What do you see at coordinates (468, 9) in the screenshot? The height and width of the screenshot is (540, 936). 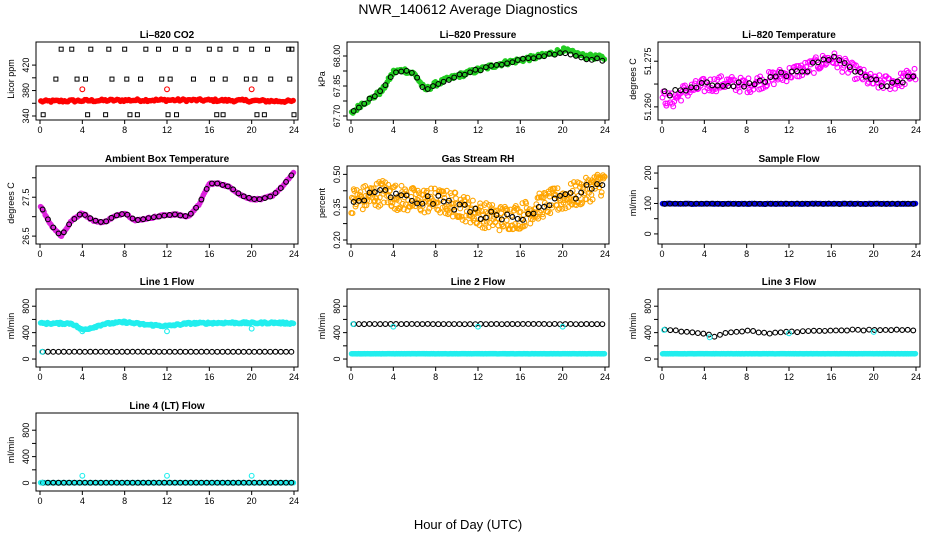 I see `figure-title: NWR_140612 Average Diagnostics` at bounding box center [468, 9].